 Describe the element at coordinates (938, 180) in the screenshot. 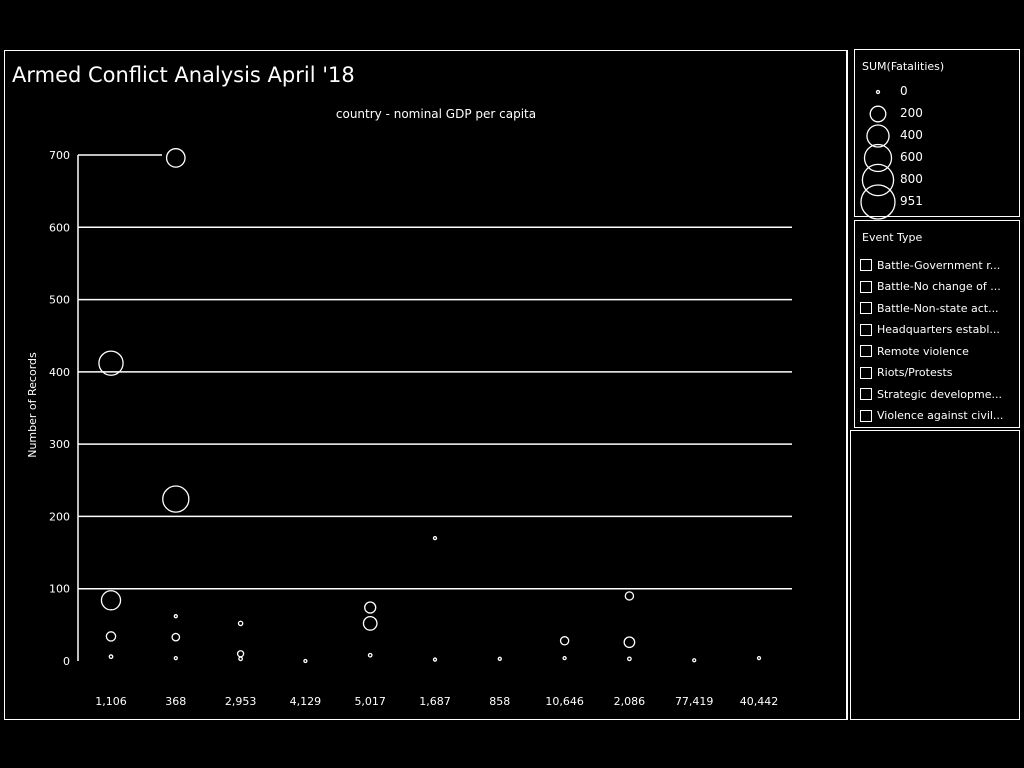

I see `size-legend-item: 800` at that location.